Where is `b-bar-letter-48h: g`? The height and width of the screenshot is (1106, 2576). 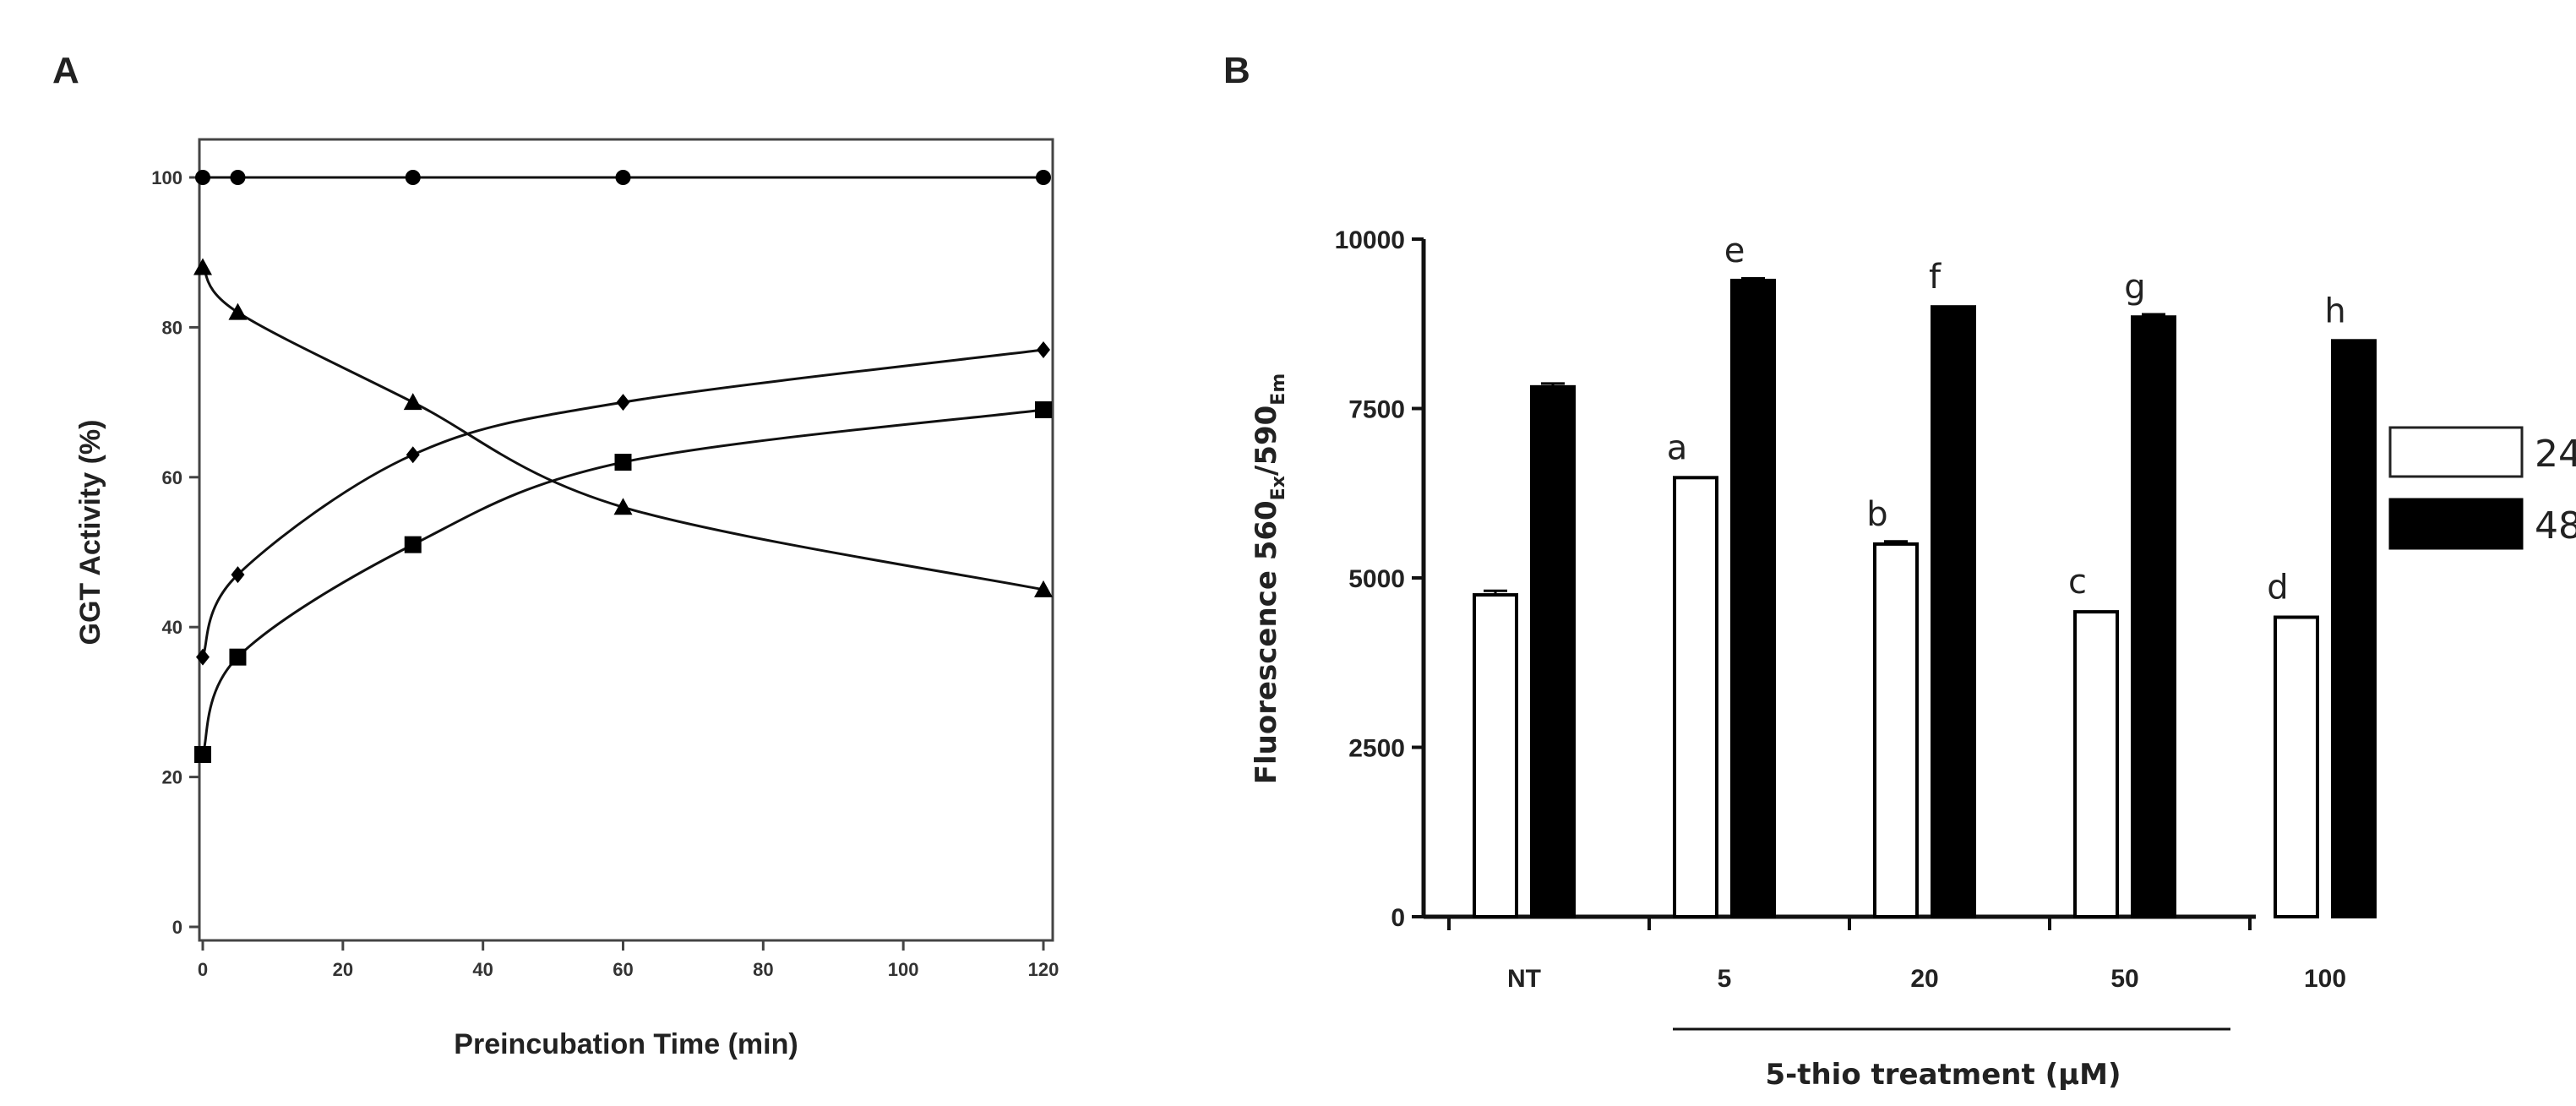
b-bar-letter-48h: g is located at coordinates (2134, 288).